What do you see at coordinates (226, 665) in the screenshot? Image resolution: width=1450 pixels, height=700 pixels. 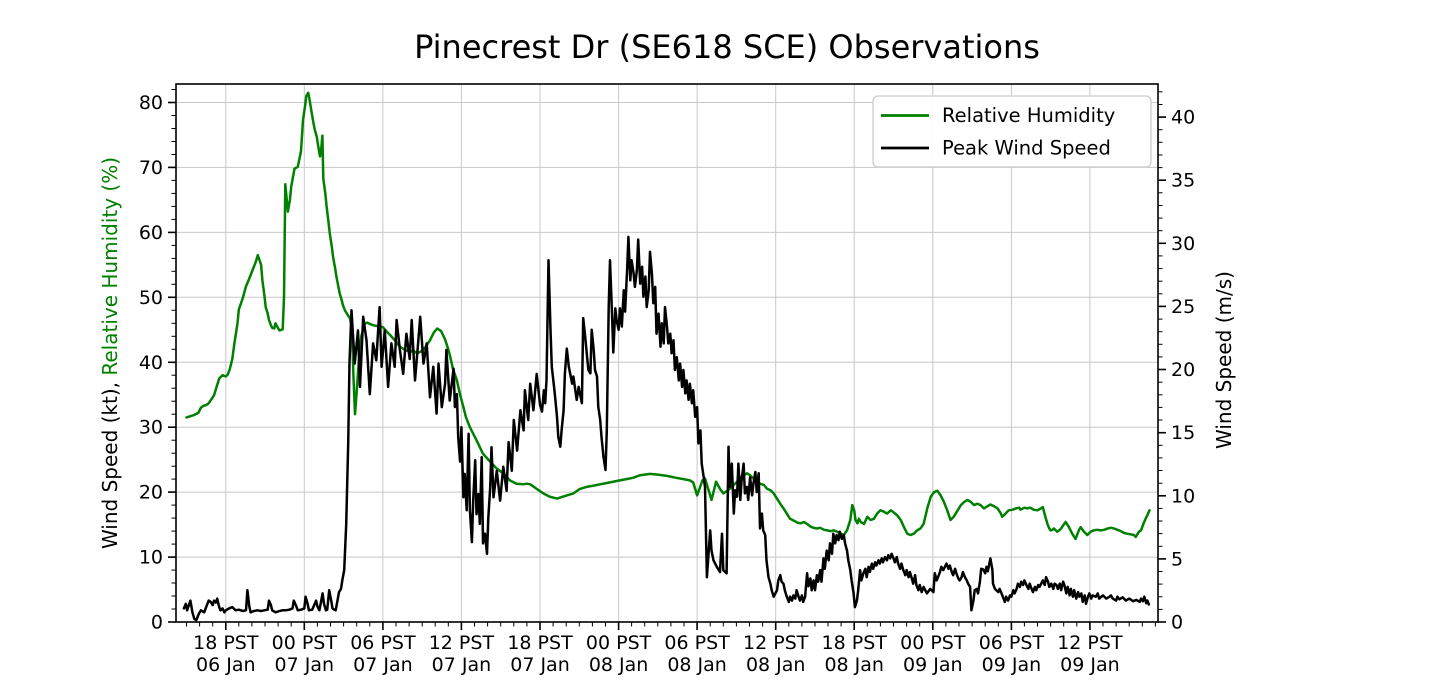 I see `x-tick-label-date: 06 Jan` at bounding box center [226, 665].